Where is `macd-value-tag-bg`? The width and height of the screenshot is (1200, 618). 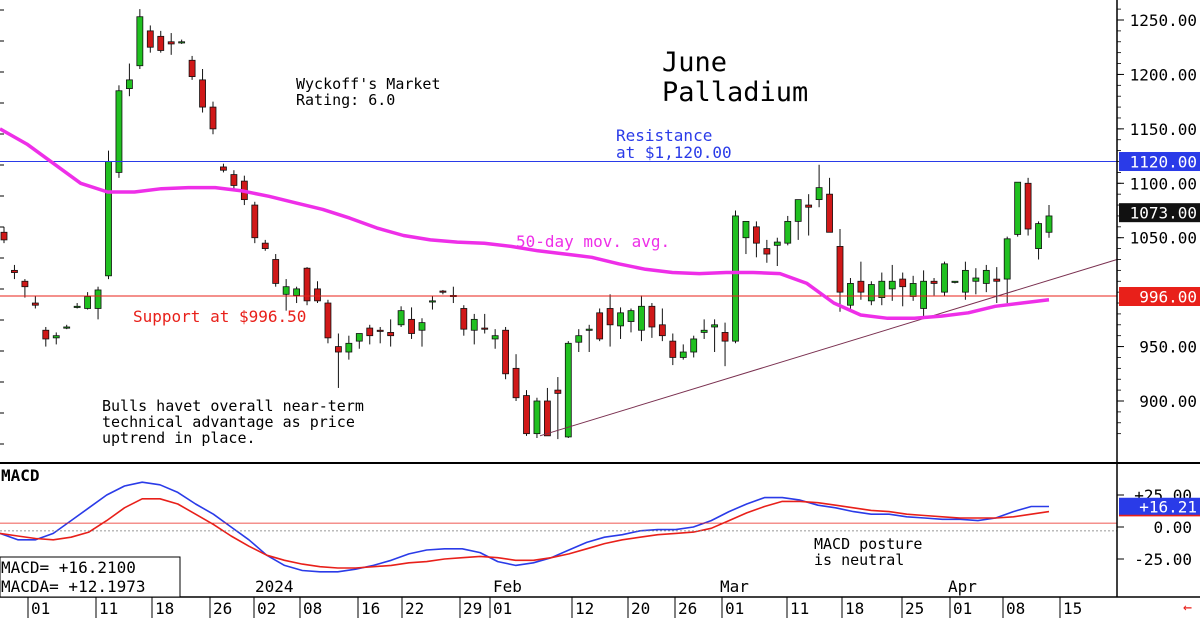 macd-value-tag-bg is located at coordinates (1159, 506).